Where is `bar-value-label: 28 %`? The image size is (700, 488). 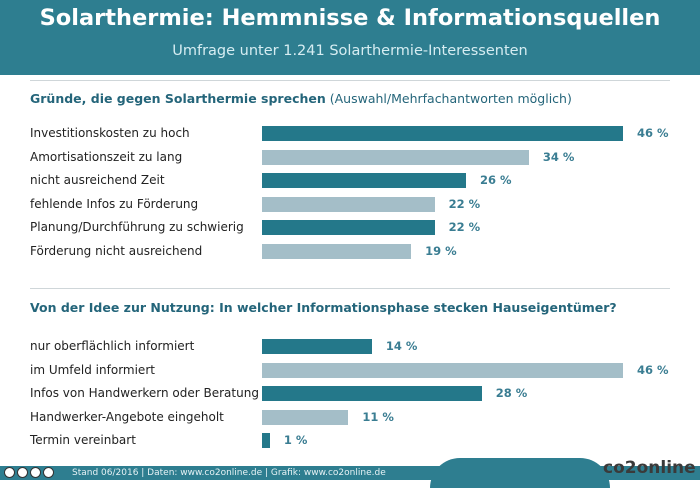 bar-value-label: 28 % is located at coordinates (511, 393).